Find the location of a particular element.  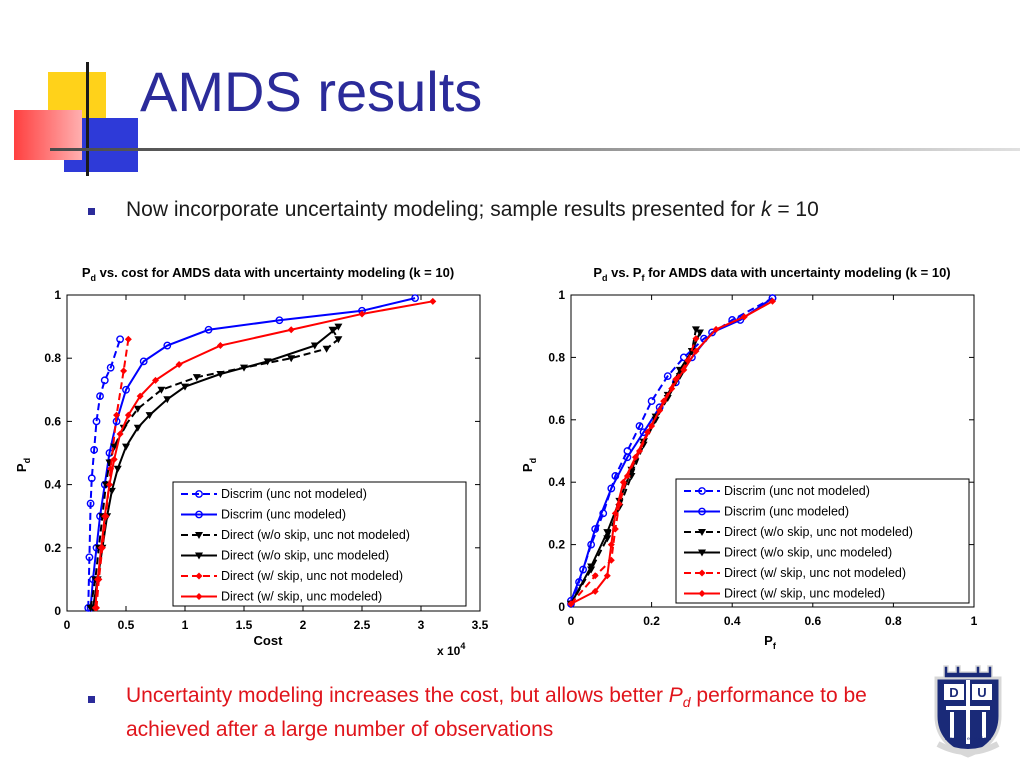

chart1-legend-label-4: Direct (w/ skip, unc not modeled) is located at coordinates (312, 576).